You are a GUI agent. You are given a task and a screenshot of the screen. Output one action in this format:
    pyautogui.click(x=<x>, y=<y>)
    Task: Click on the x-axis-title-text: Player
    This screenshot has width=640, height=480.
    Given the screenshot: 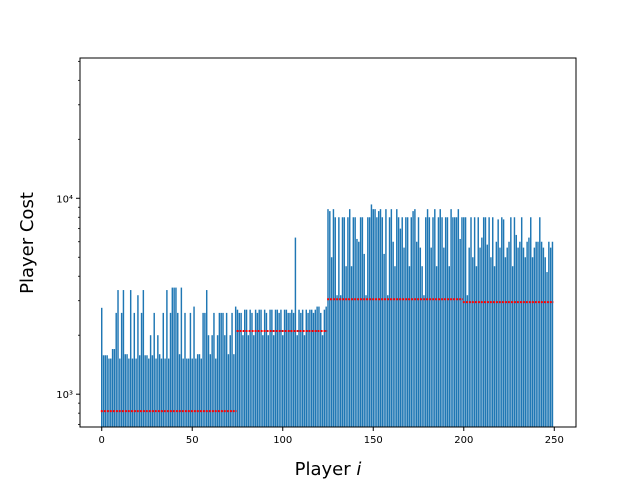 What is the action you would take?
    pyautogui.click(x=326, y=469)
    